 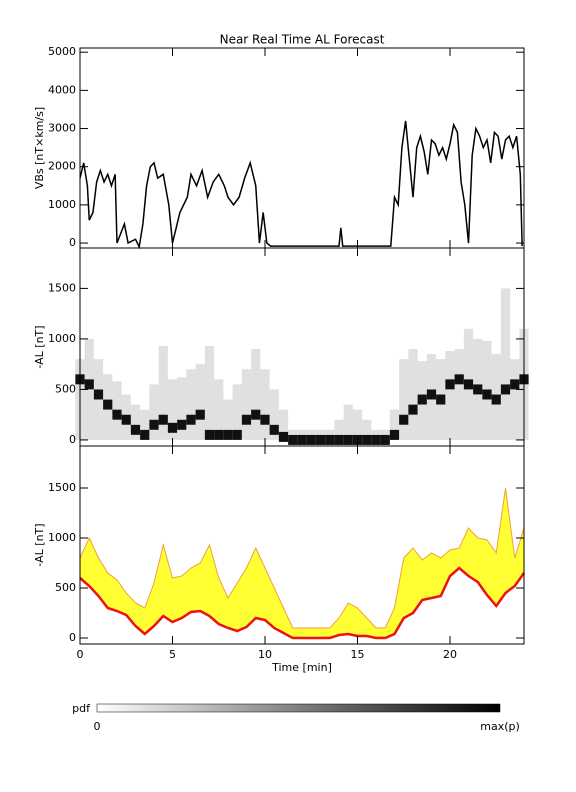 What do you see at coordinates (62, 128) in the screenshot?
I see `y-tick-label: 3000` at bounding box center [62, 128].